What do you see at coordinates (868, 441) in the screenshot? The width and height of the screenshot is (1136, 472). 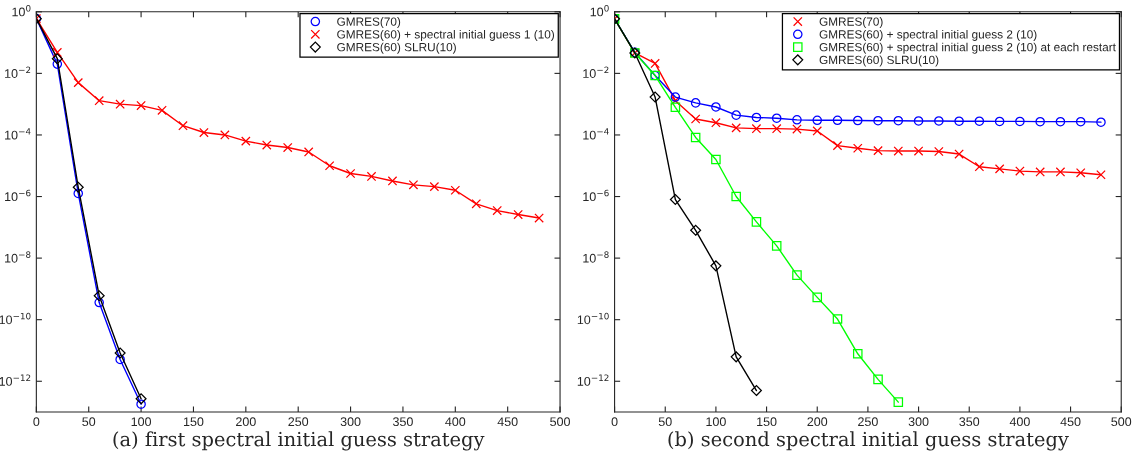 I see `x-axis-title: (b) second spectral initial guess strategy` at bounding box center [868, 441].